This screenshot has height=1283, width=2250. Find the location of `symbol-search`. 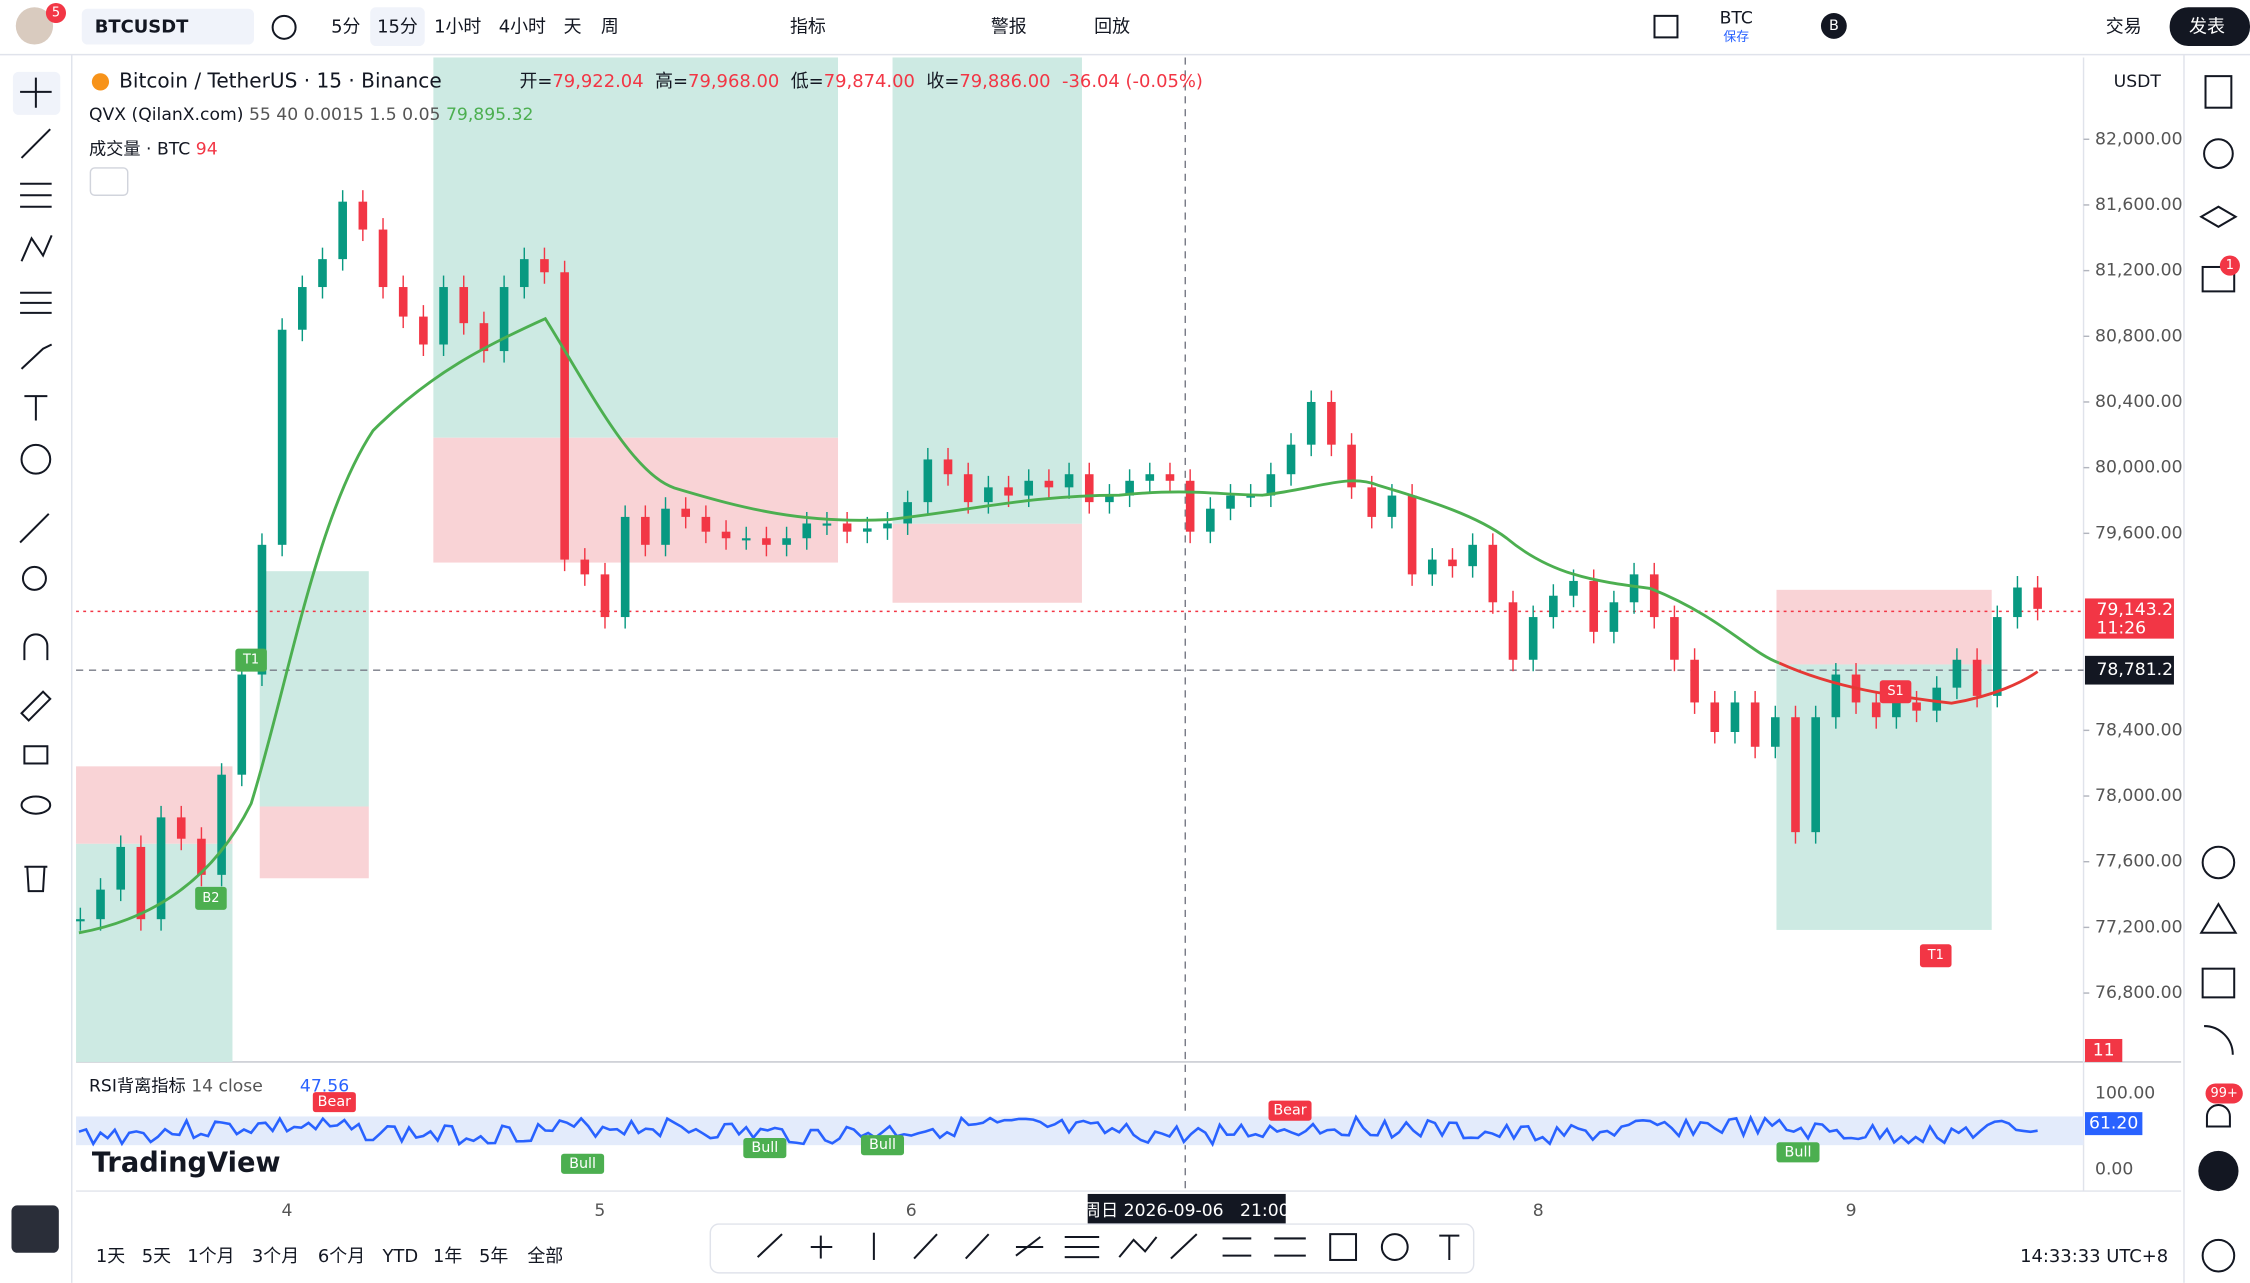

symbol-search is located at coordinates (167, 26).